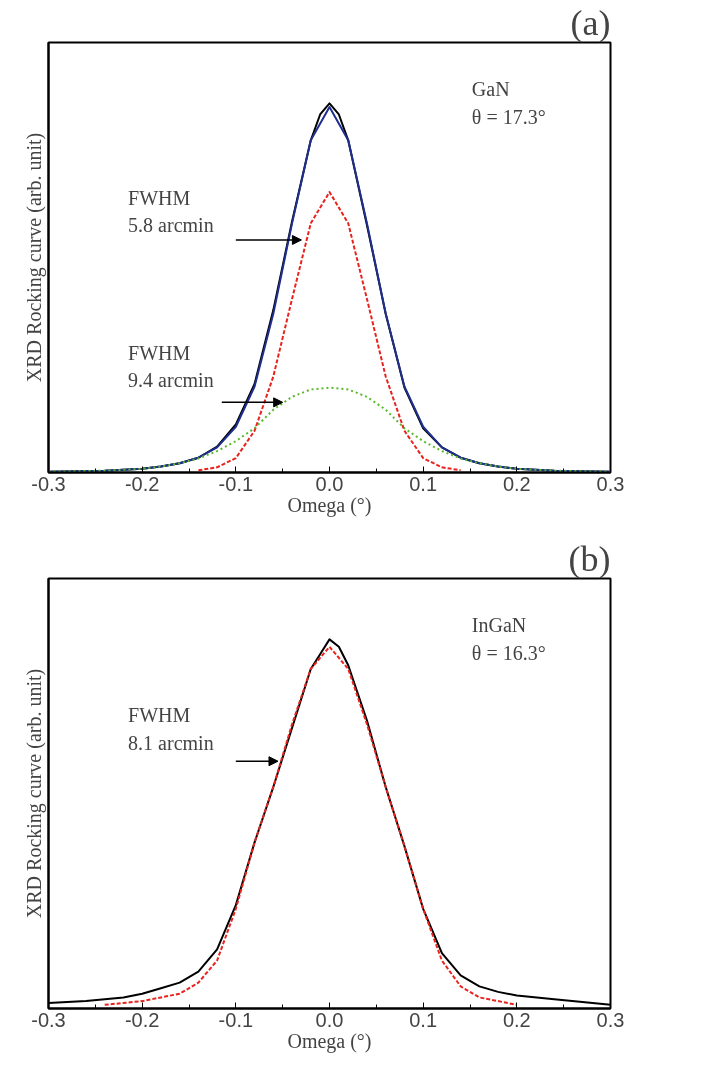 The height and width of the screenshot is (1082, 708). Describe the element at coordinates (508, 639) in the screenshot. I see `annotation: InGaN θ = 16.3°` at that location.